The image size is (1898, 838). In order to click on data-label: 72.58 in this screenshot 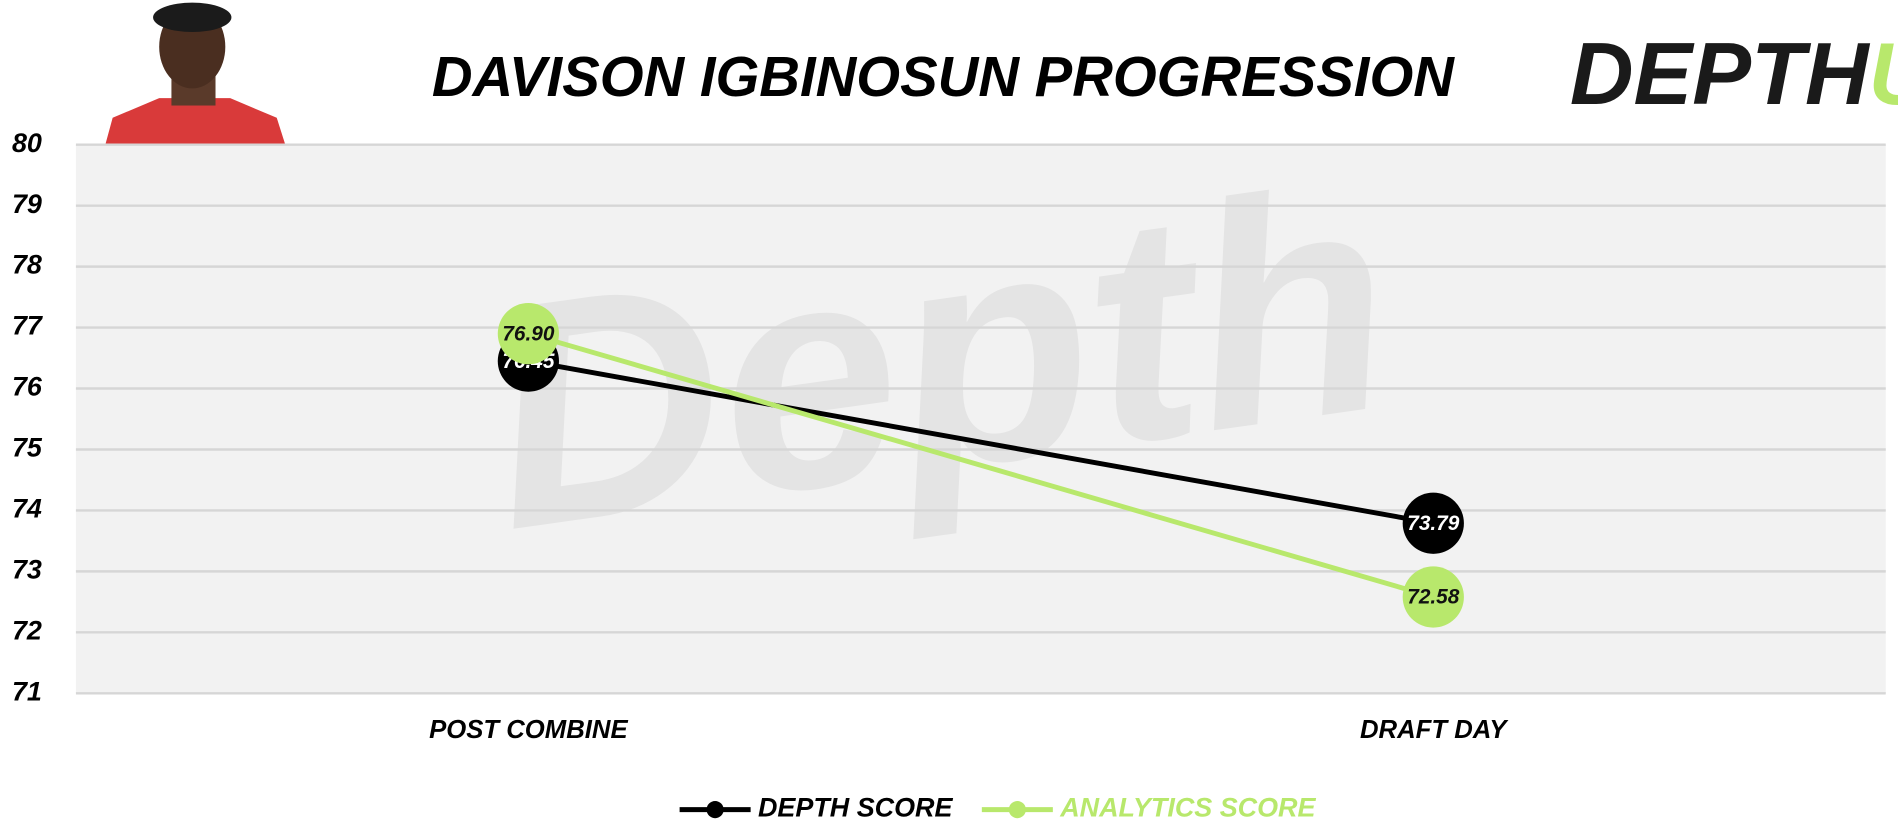, I will do `click(1433, 597)`.